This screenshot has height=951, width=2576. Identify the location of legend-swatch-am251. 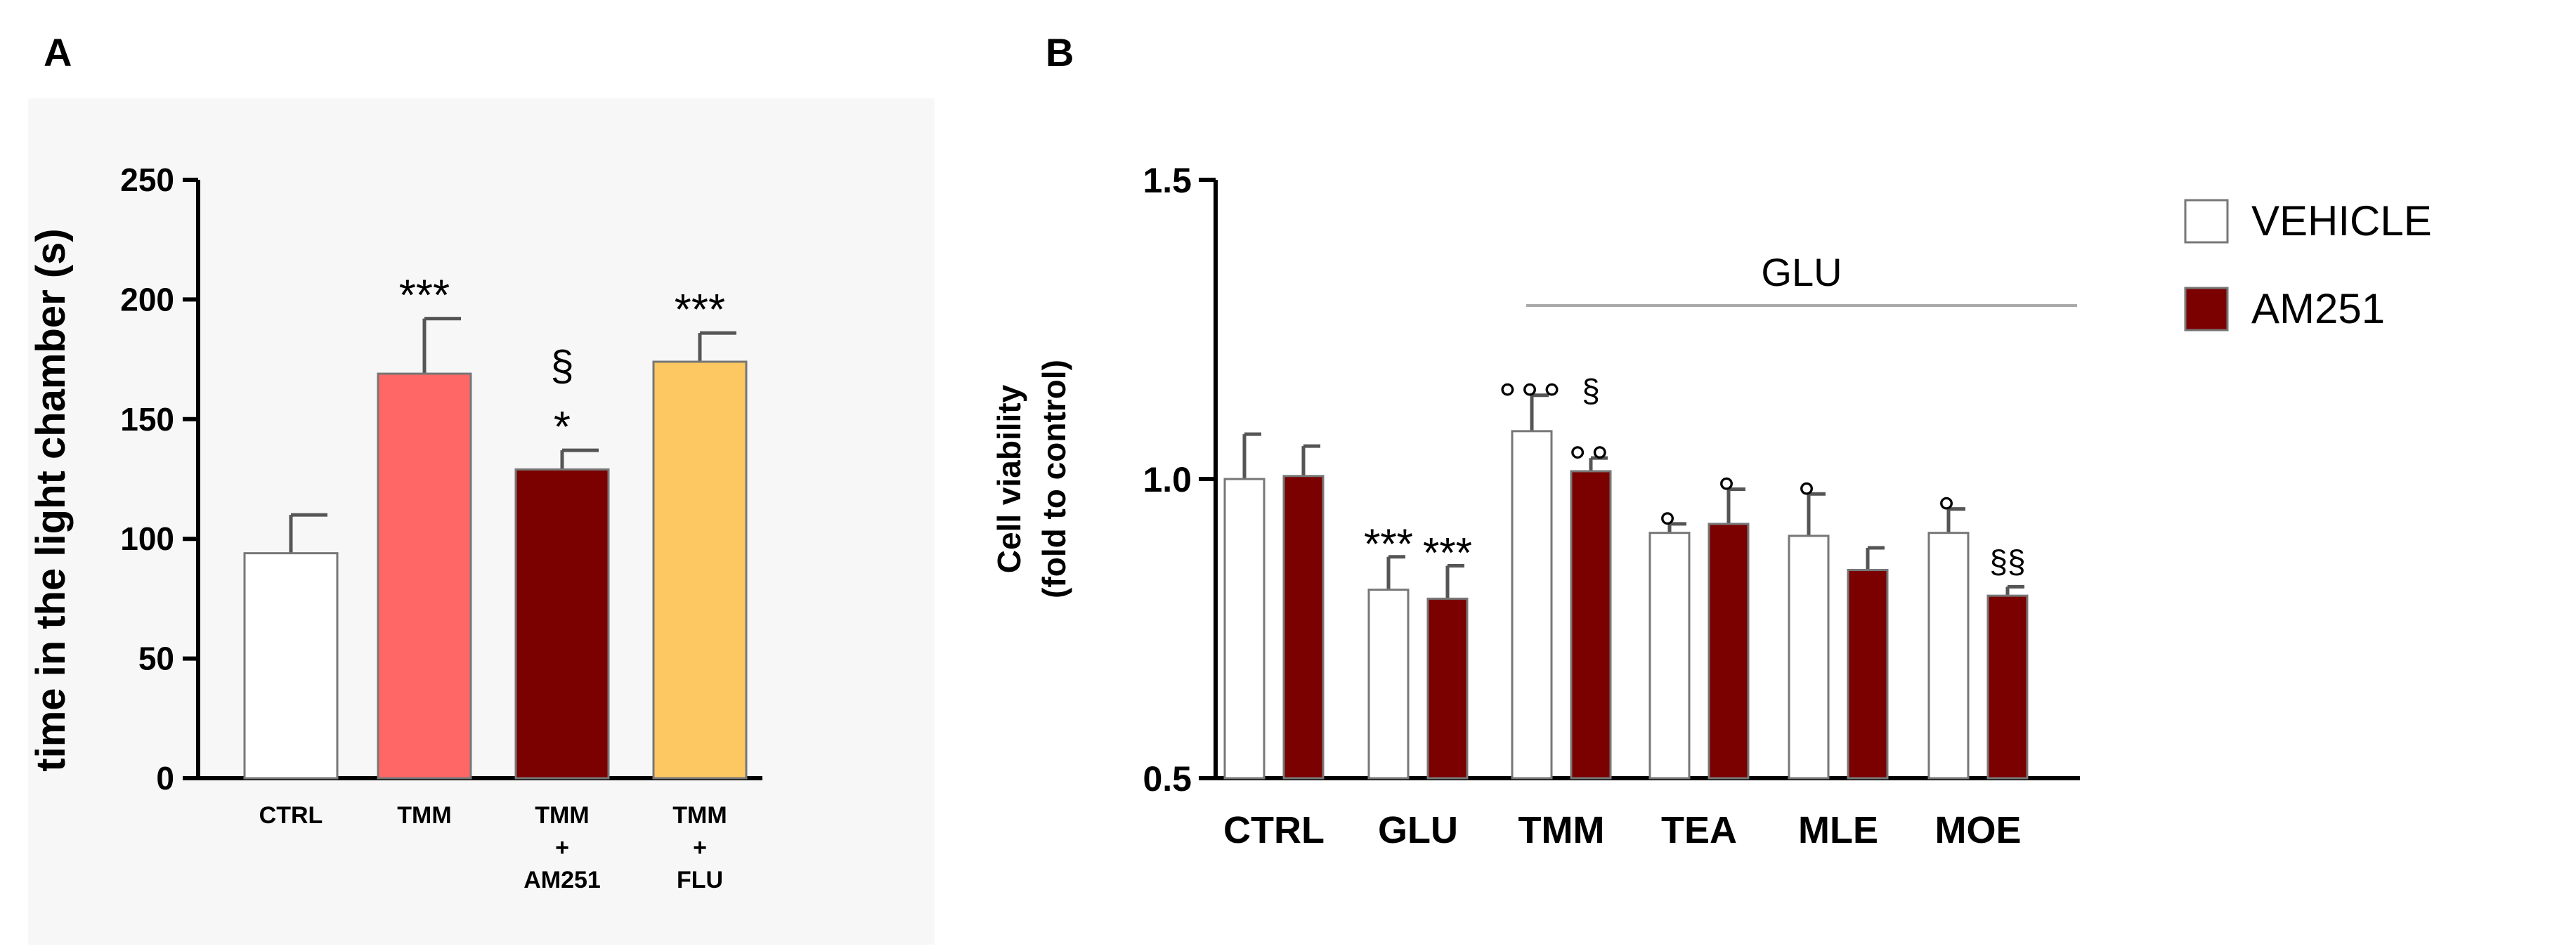
(2206, 309).